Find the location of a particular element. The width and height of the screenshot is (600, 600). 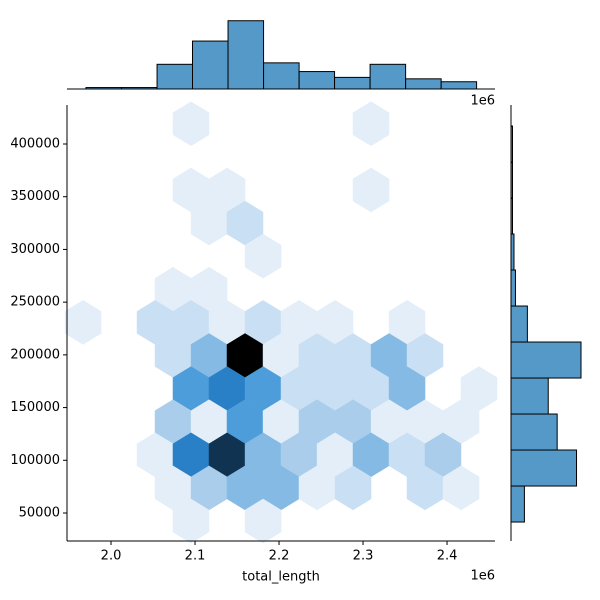

x-axis-label: total_length is located at coordinates (281, 577).